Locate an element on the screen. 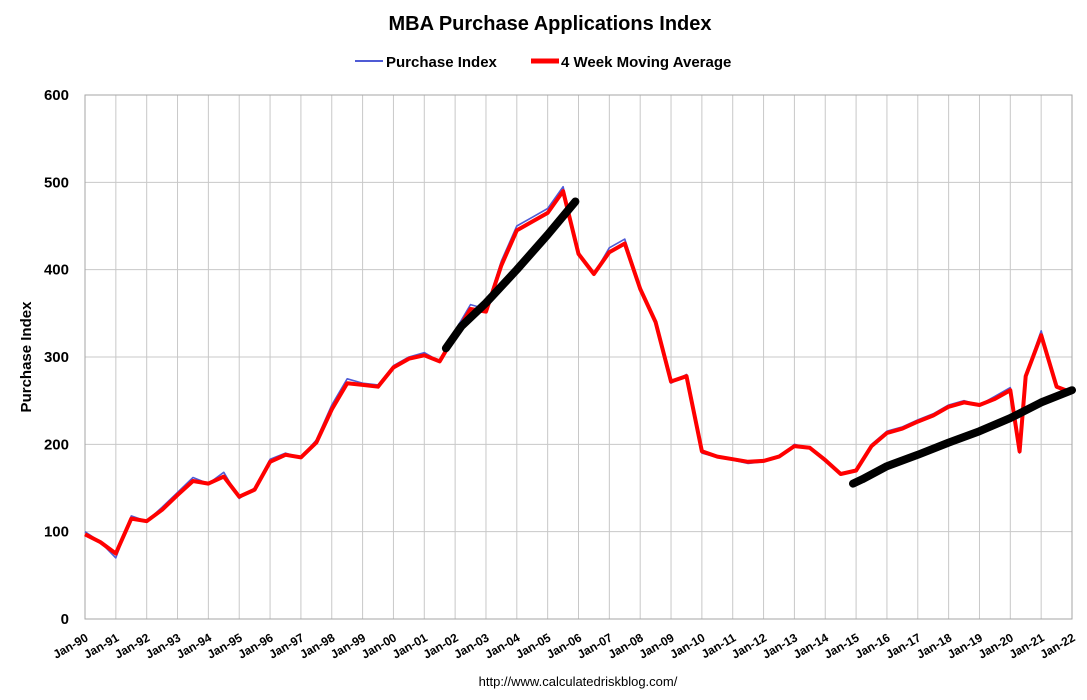  y-tick-label: 300 is located at coordinates (56, 357).